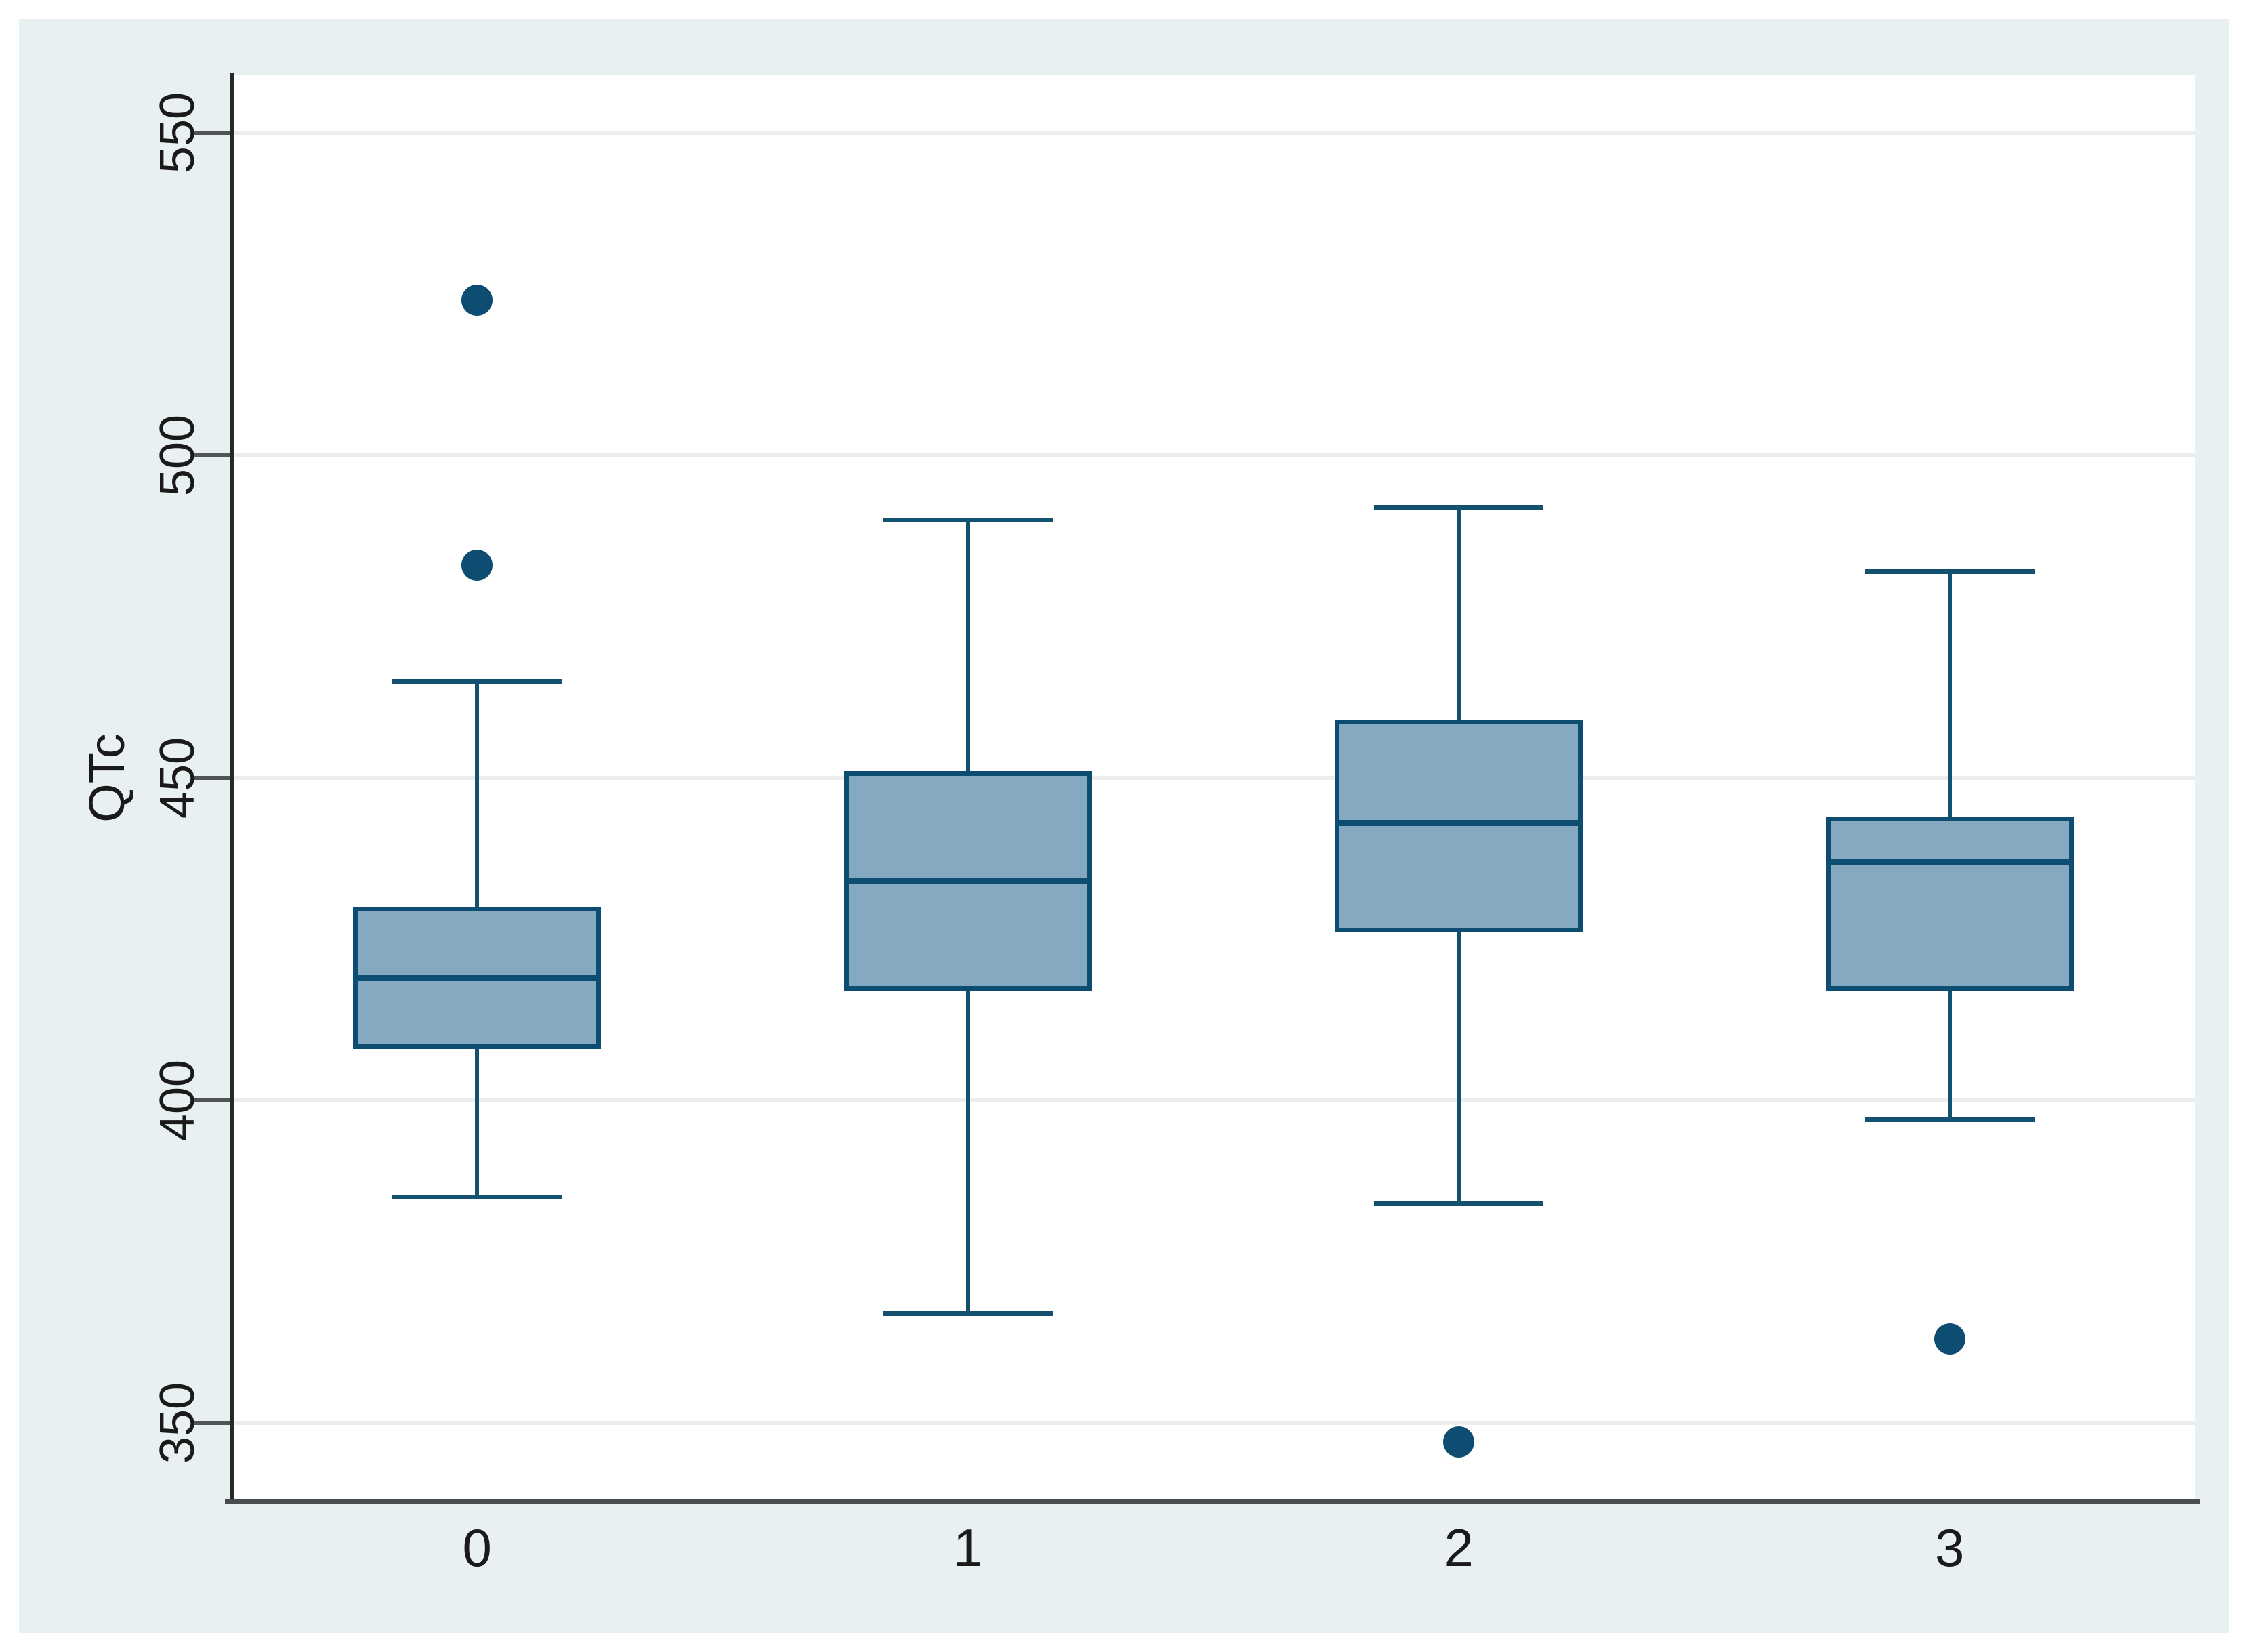 The width and height of the screenshot is (2248, 1652). Describe the element at coordinates (1213, 1501) in the screenshot. I see `x-axis-line` at that location.